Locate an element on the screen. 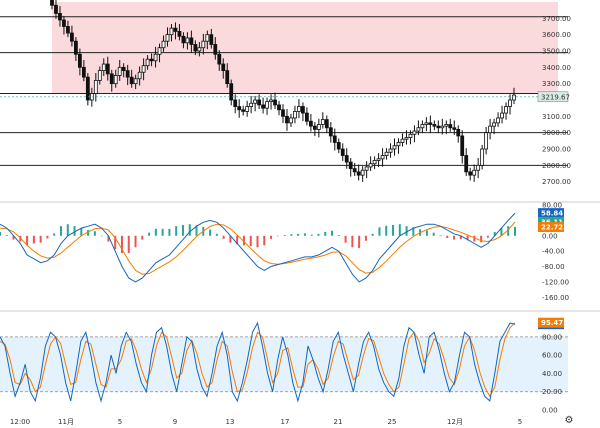 The height and width of the screenshot is (428, 600). x-tick-5: 17 is located at coordinates (285, 422).